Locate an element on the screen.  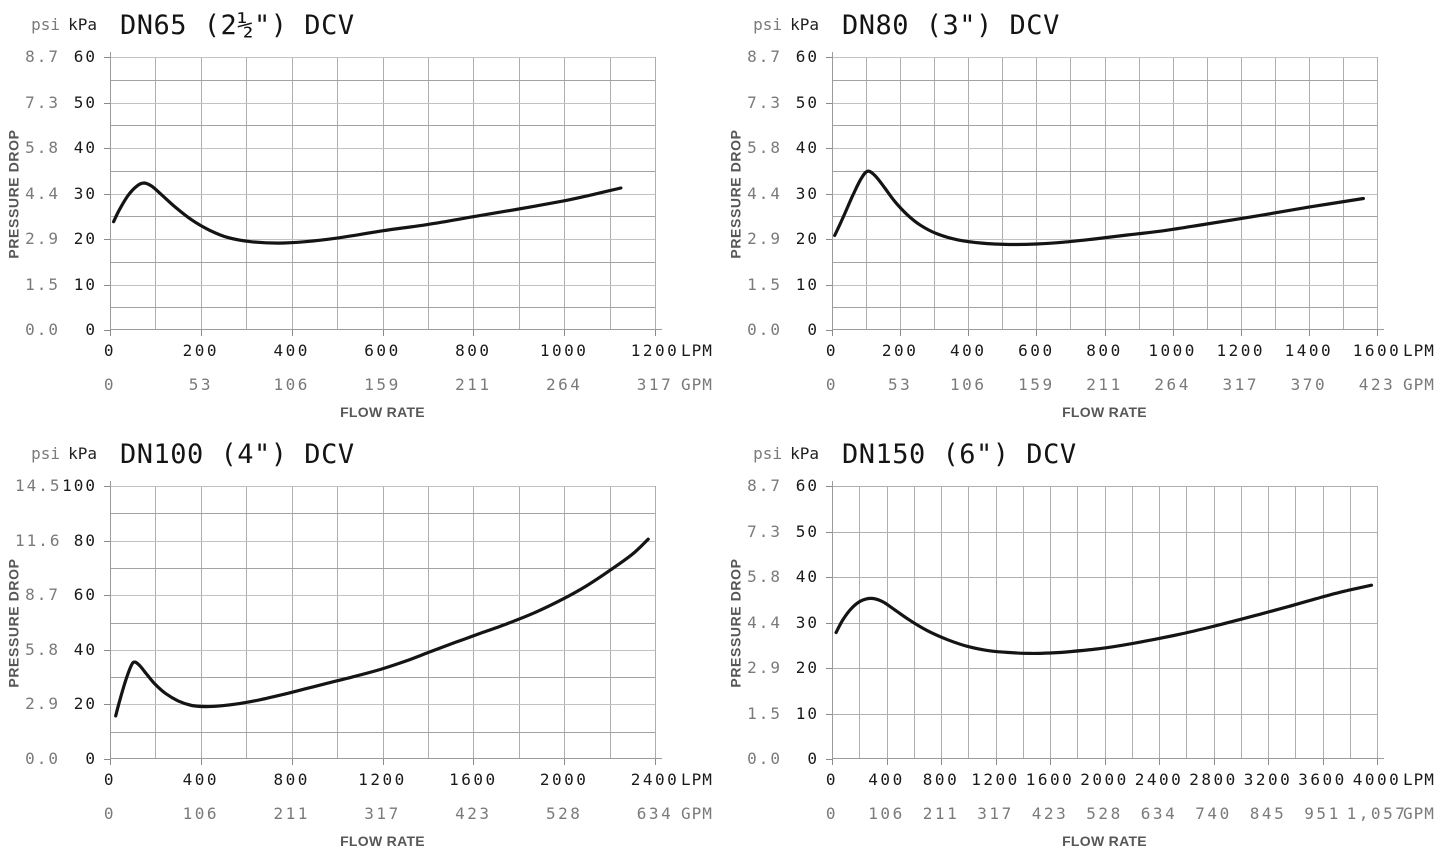
psi-tick-label: 2.9 is located at coordinates (764, 238).